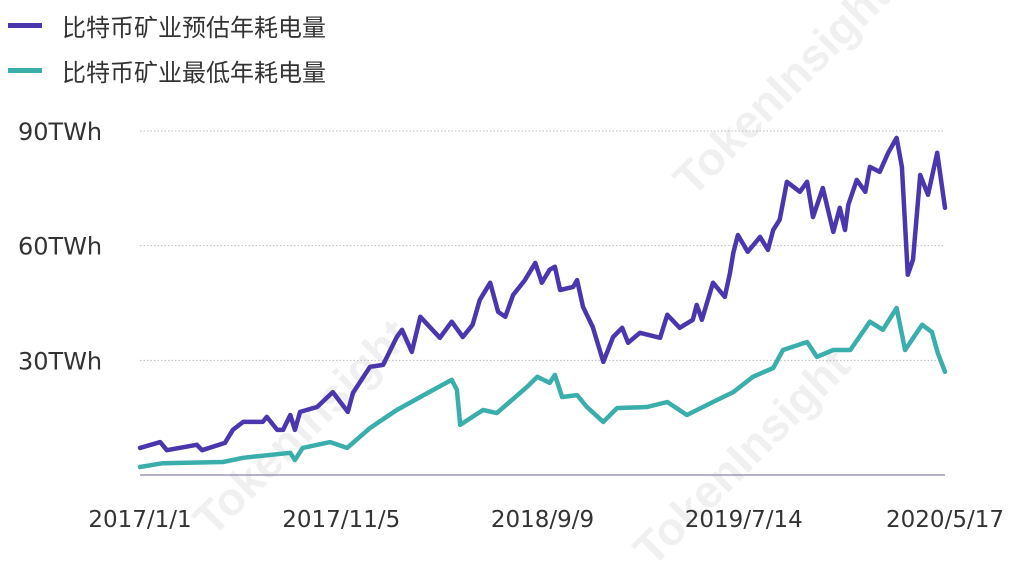 This screenshot has height=576, width=1024. I want to click on y-tick-label: 90TWh, so click(60, 132).